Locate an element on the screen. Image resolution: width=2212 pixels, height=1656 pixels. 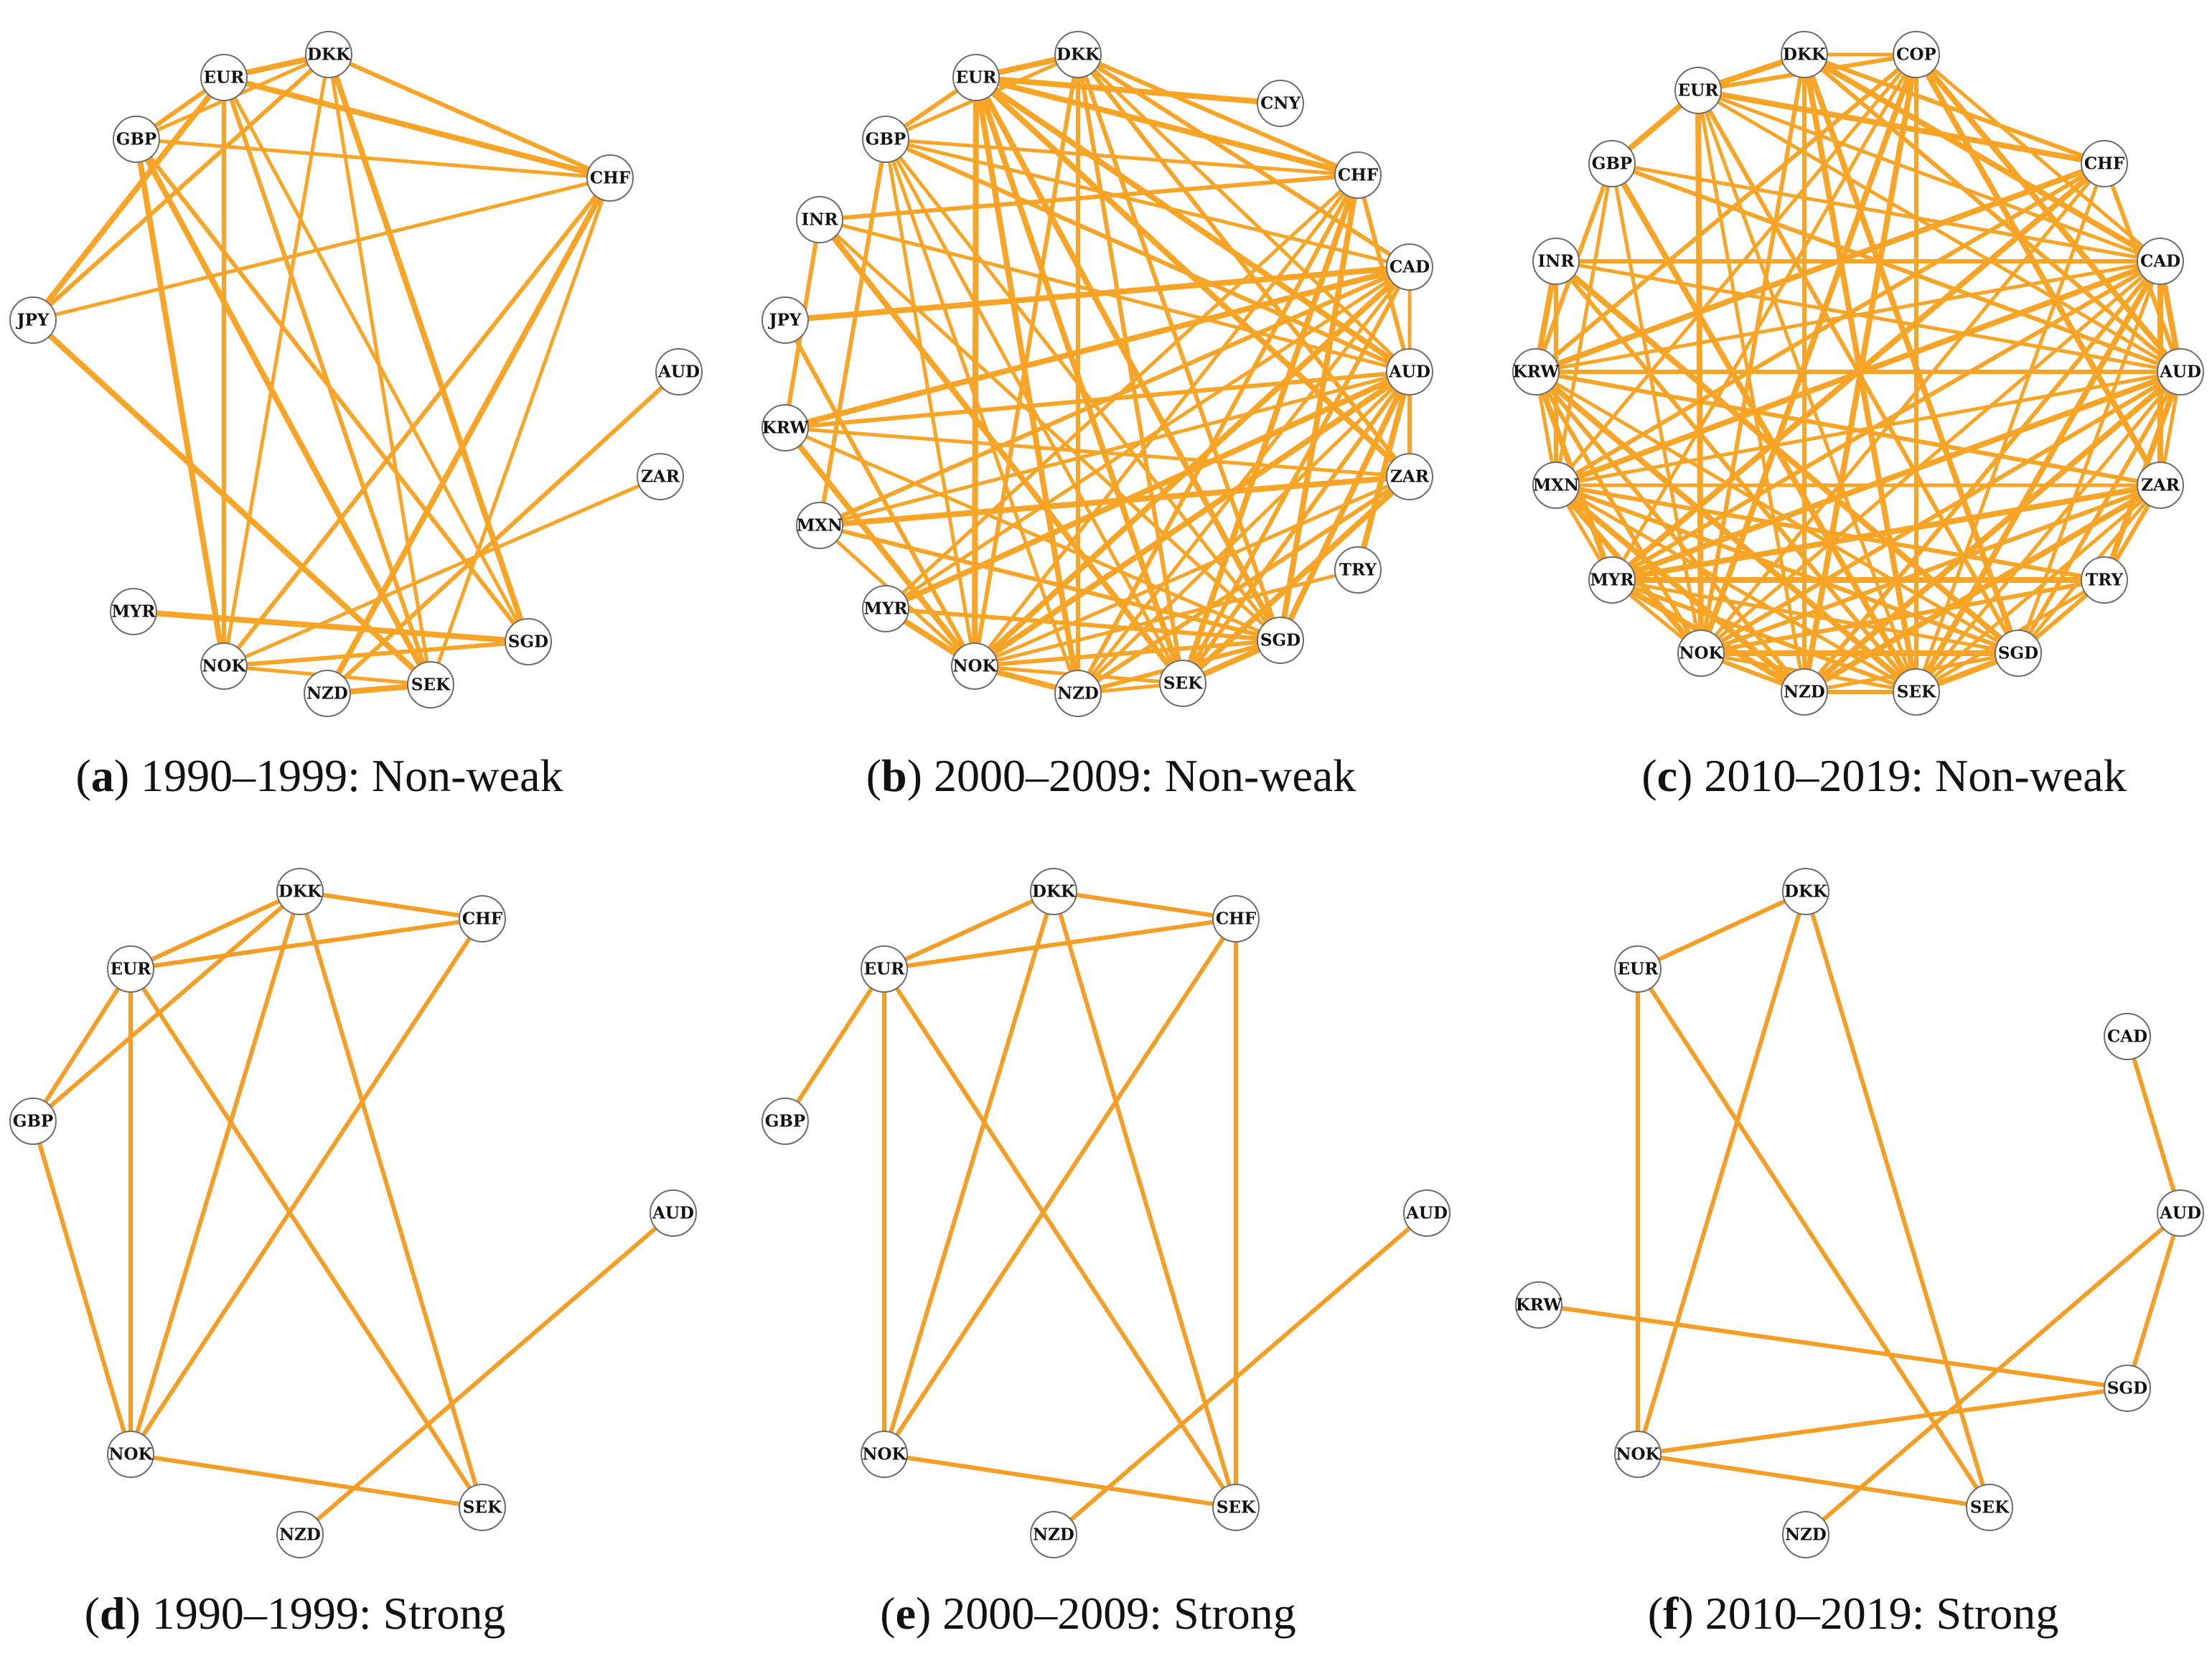
edge-mxn-nzd is located at coordinates (1680, 588).